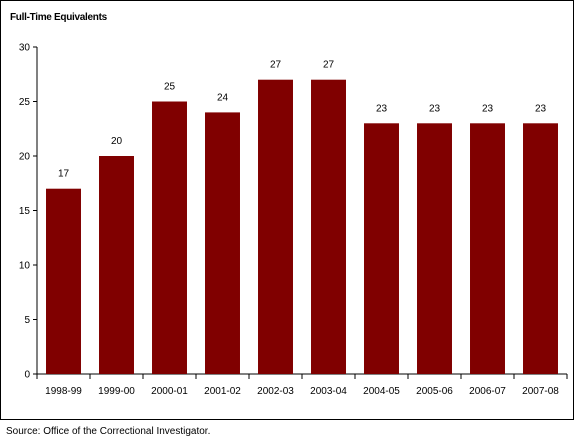 The height and width of the screenshot is (441, 576). I want to click on y-tick-label: 30, so click(25, 48).